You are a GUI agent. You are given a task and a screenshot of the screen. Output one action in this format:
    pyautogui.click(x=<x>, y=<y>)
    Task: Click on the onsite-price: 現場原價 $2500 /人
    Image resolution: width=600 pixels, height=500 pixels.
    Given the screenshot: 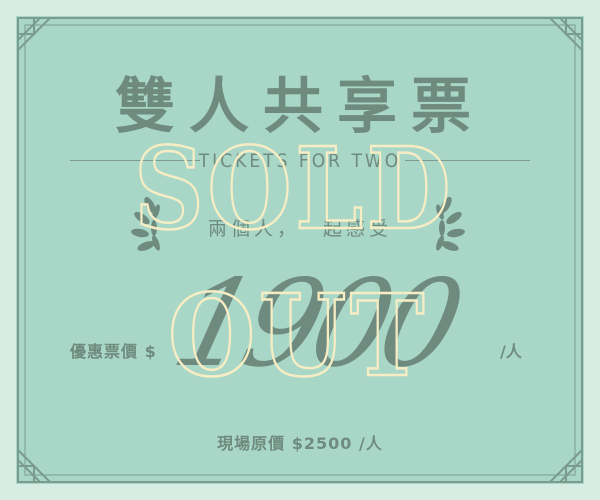 What is the action you would take?
    pyautogui.click(x=300, y=443)
    